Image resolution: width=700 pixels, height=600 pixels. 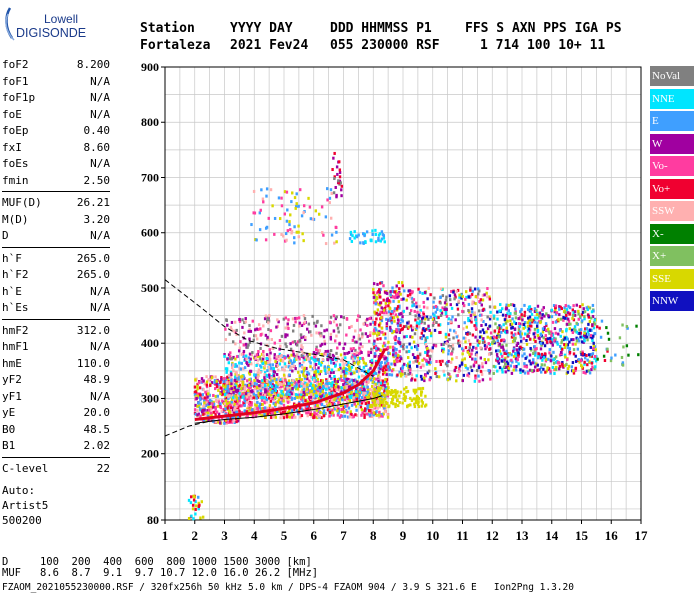 I want to click on param-row: yE 20.0, so click(x=56, y=413).